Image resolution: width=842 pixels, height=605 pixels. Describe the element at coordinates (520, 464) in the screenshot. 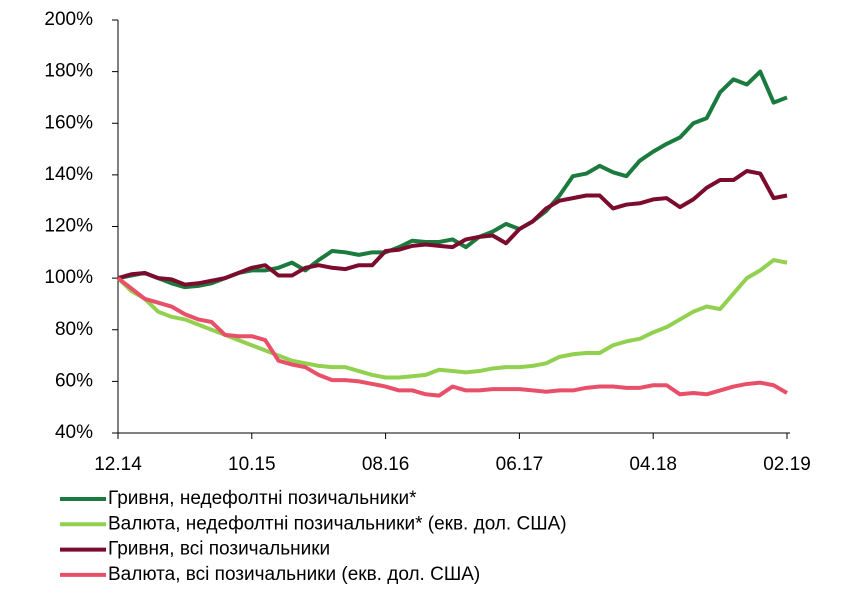

I see `x-tick-label: 06.17` at that location.